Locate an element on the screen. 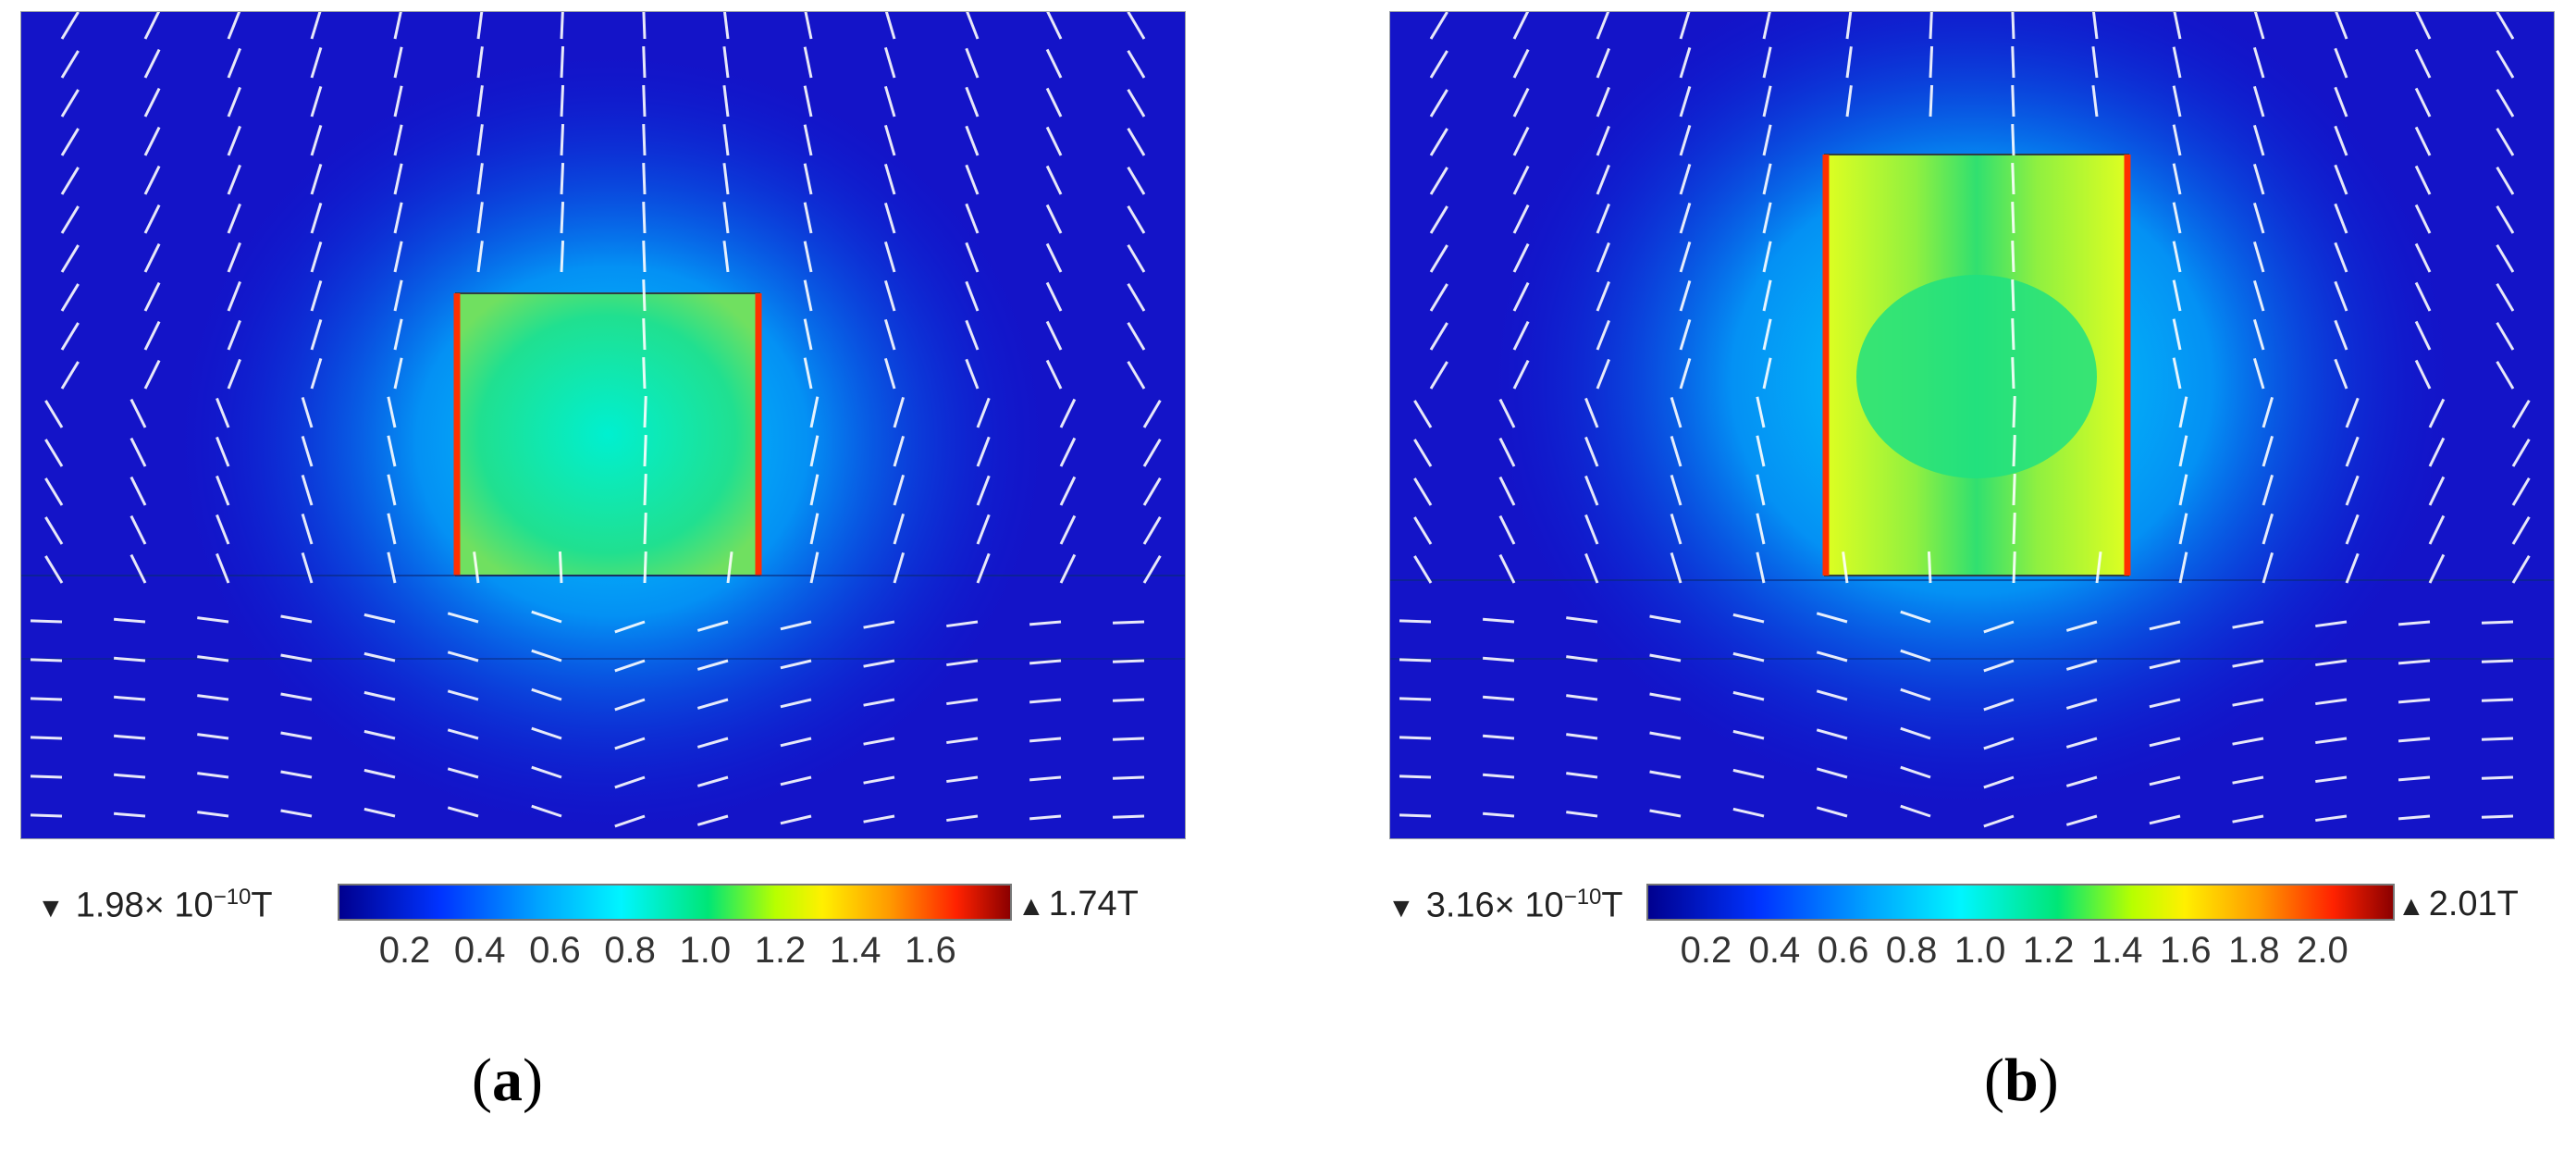 Image resolution: width=2576 pixels, height=1152 pixels. colorbar-tick-label: 0.2 is located at coordinates (1706, 951).